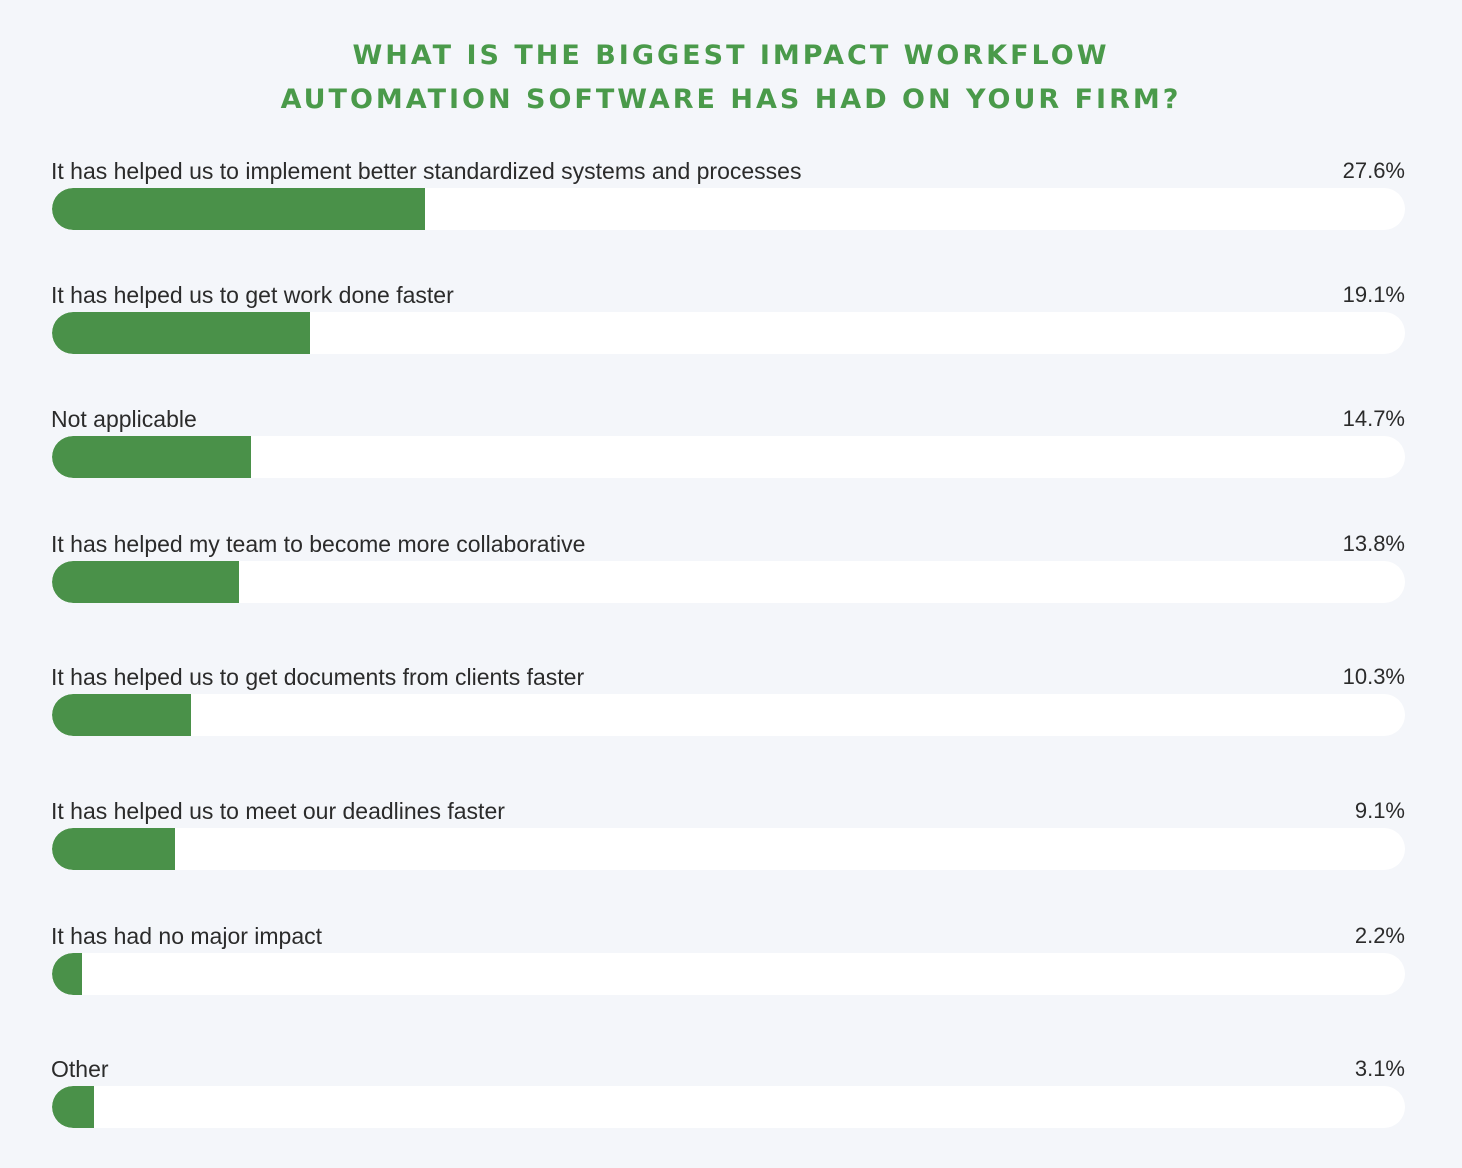 This screenshot has width=1462, height=1168. I want to click on value-label: 10.3%, so click(1373, 676).